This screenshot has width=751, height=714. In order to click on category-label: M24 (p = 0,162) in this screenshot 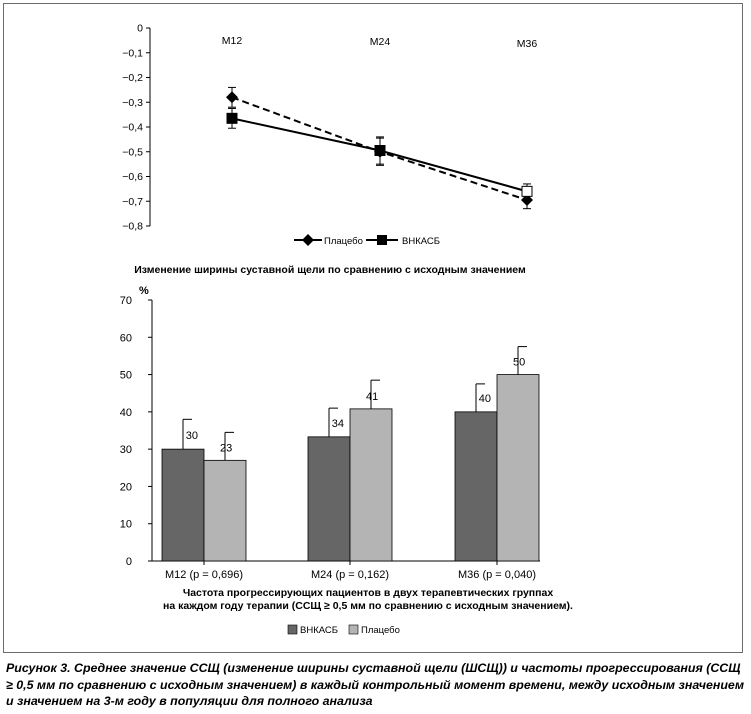, I will do `click(350, 575)`.